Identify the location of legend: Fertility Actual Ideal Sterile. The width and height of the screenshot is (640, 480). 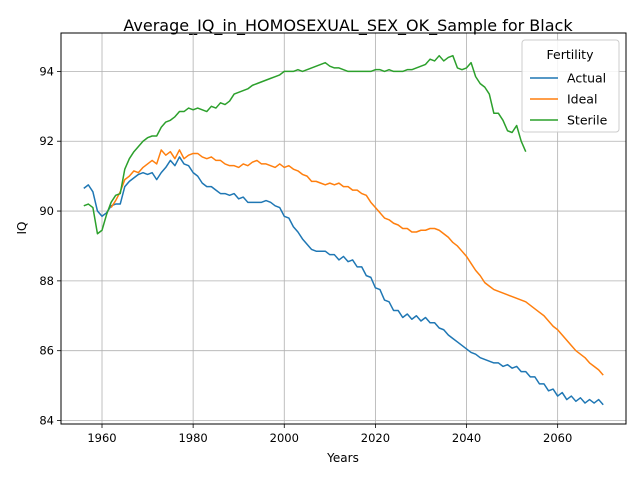
(570, 86).